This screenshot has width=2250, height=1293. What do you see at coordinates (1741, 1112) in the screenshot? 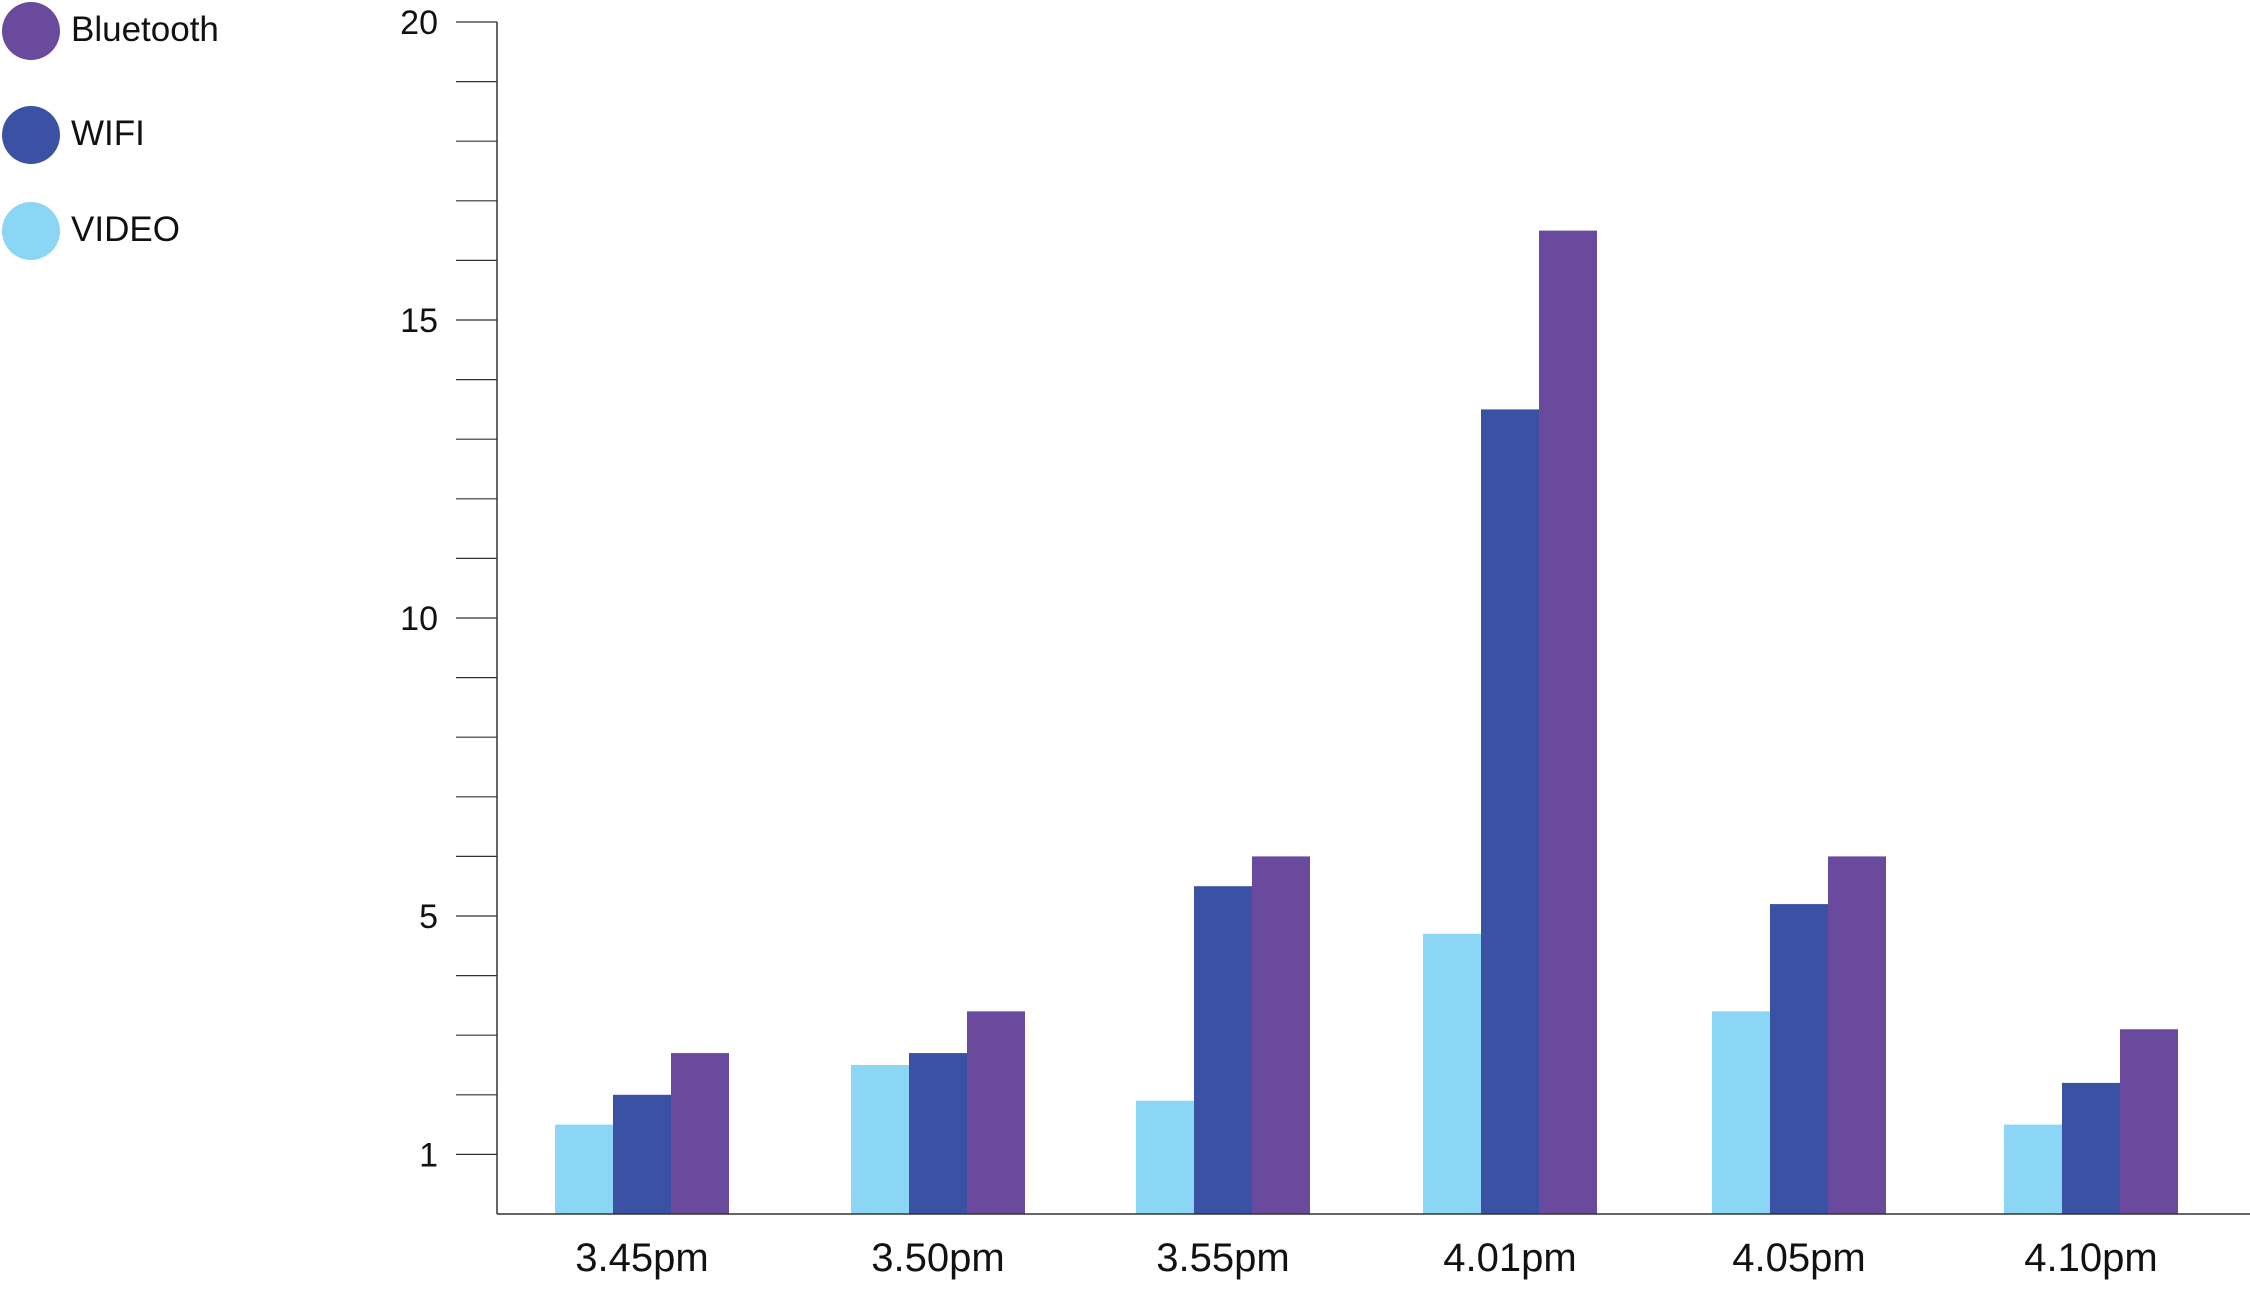
I see `bar-video-4-05pm` at bounding box center [1741, 1112].